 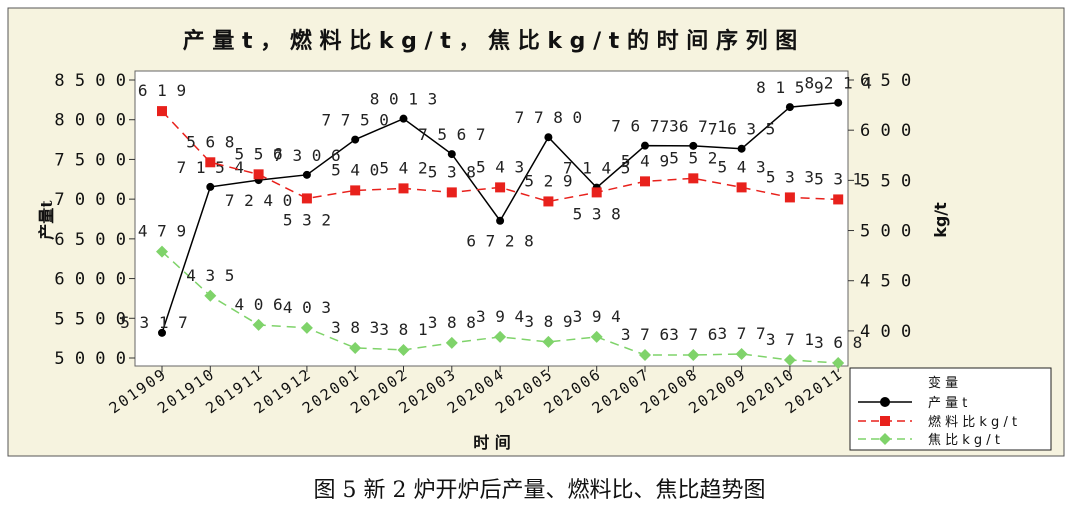 What do you see at coordinates (950, 409) in the screenshot?
I see `legend: 变 量 产 量 t 燃 料 比 k g / t 焦 比 k g / t` at bounding box center [950, 409].